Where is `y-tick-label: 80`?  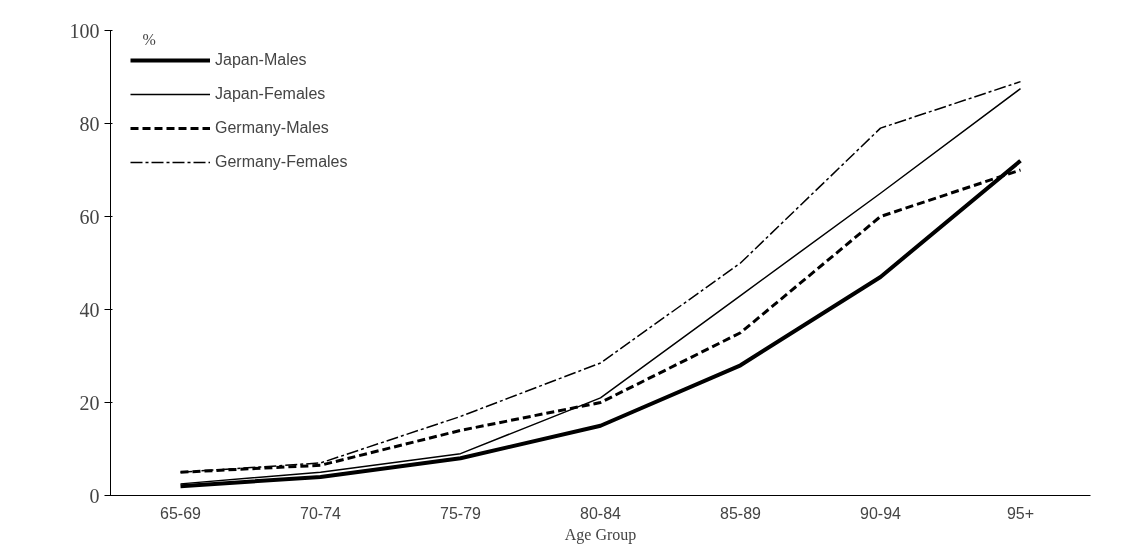 y-tick-label: 80 is located at coordinates (89, 123).